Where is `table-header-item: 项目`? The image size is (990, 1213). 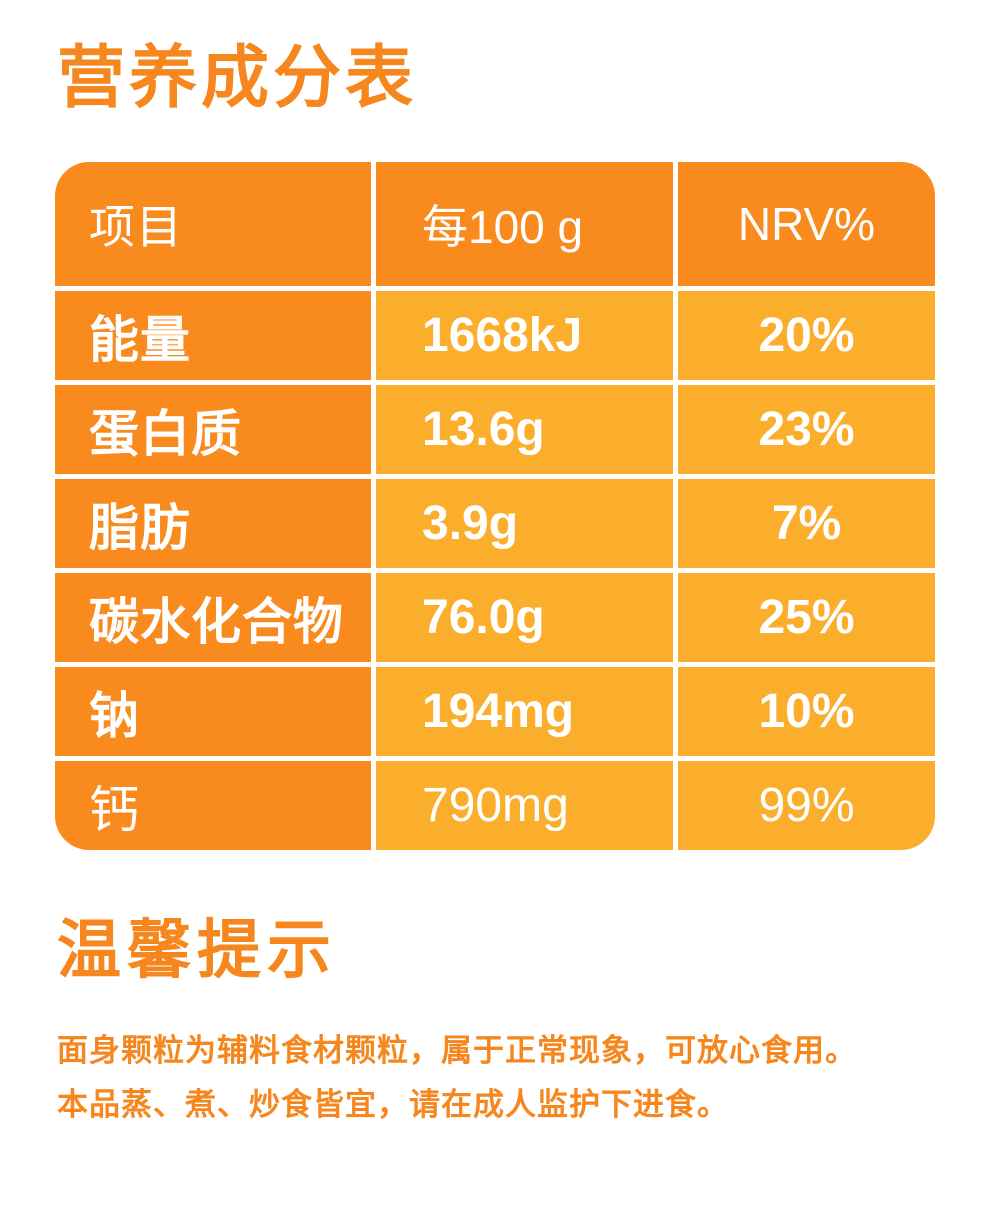
table-header-item: 项目 is located at coordinates (213, 224).